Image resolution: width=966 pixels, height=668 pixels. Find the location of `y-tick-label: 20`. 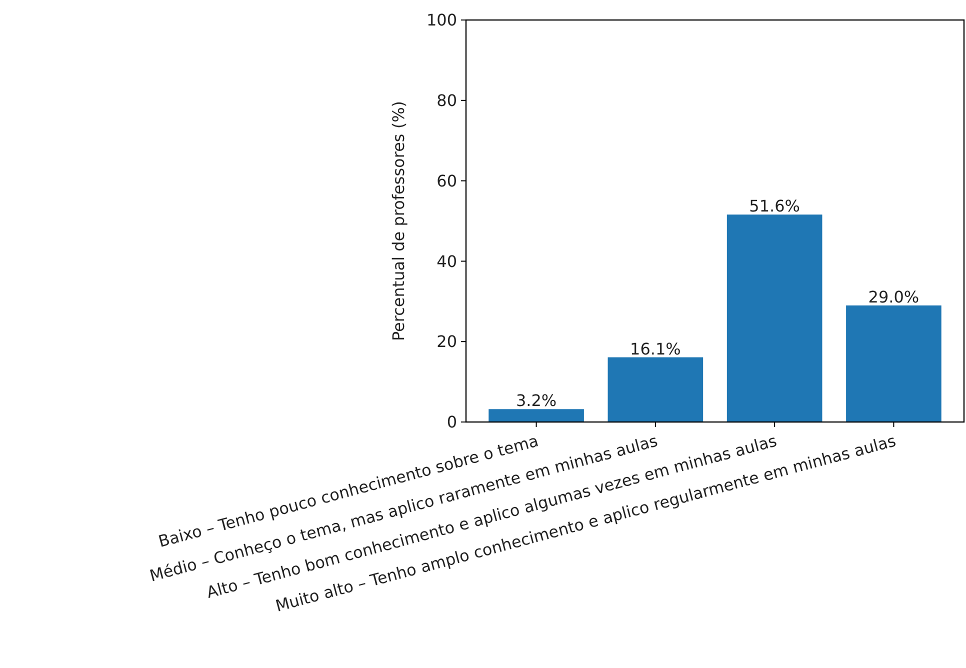

y-tick-label: 20 is located at coordinates (446, 342).